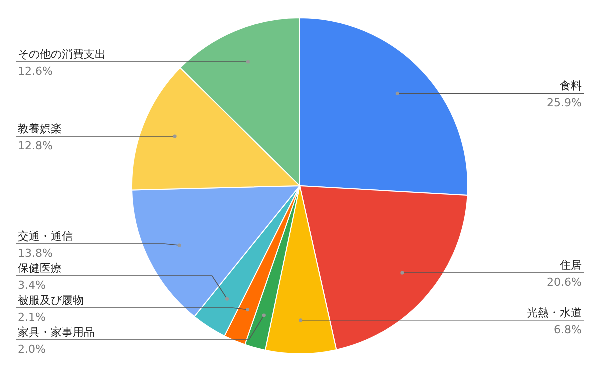 The image size is (600, 371). I want to click on slice-label: 交通・通信, so click(45, 236).